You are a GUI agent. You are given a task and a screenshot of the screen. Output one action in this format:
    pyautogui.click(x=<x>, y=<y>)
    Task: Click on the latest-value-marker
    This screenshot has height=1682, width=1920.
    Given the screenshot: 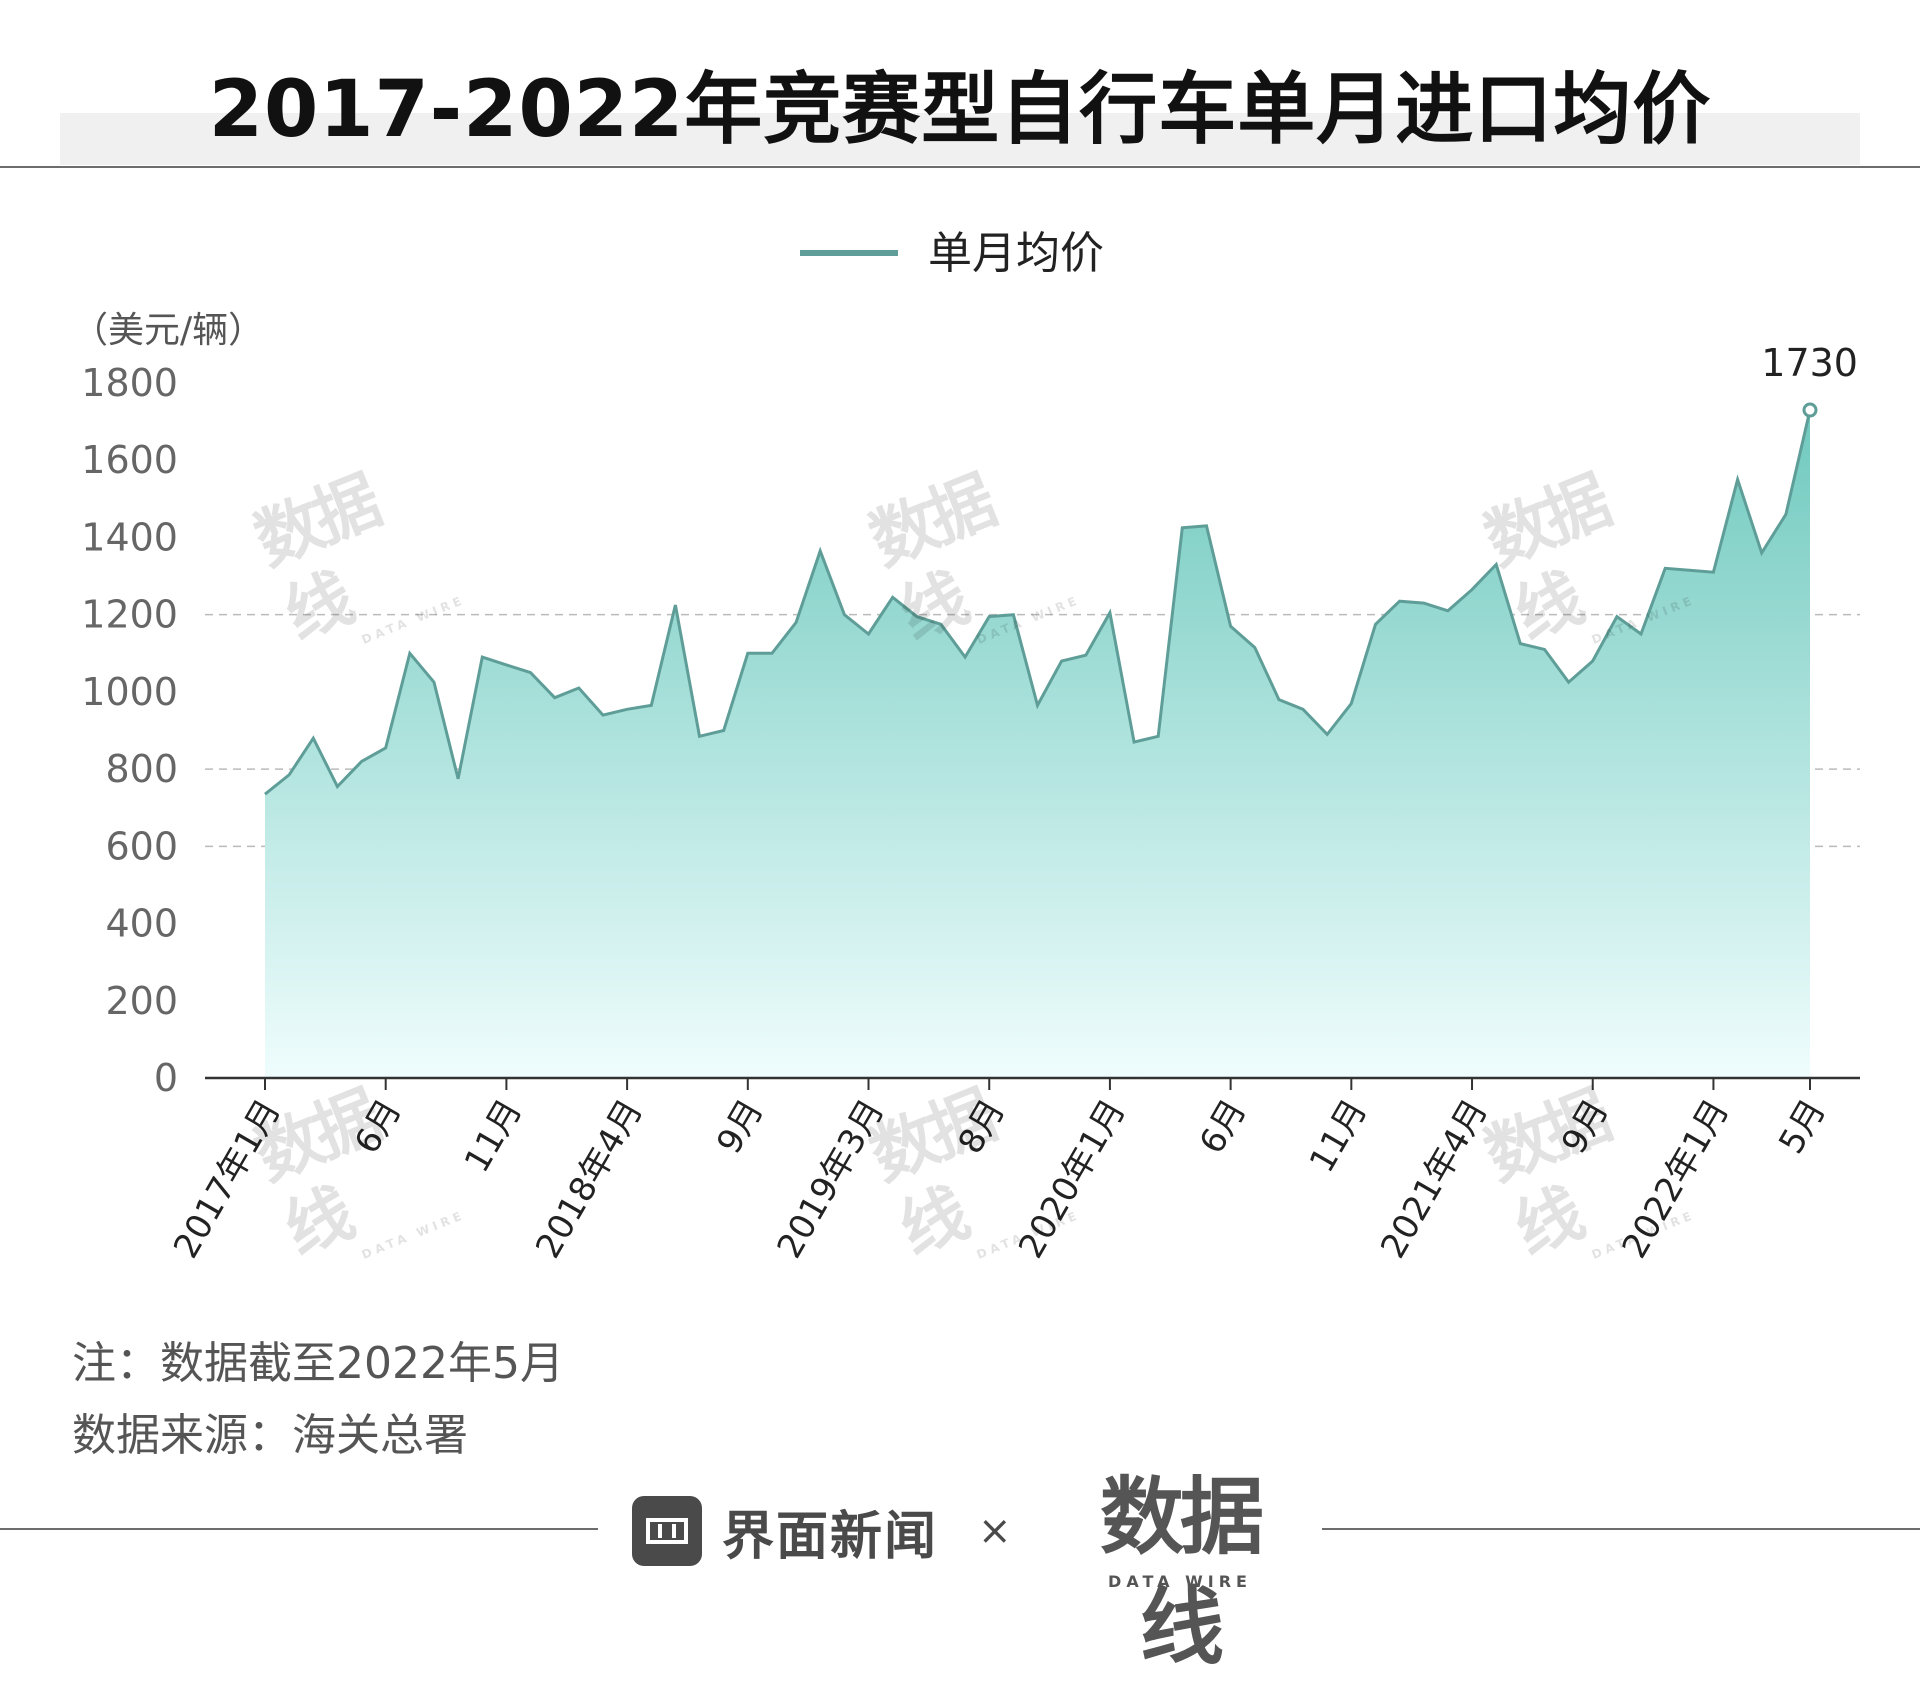 What is the action you would take?
    pyautogui.click(x=1810, y=410)
    